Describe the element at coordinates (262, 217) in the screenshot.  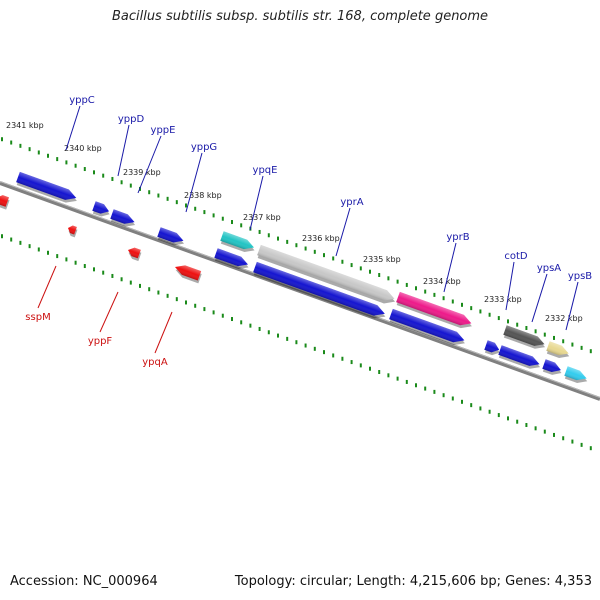
I see `kbp-tick-label: 2337 kbp` at that location.